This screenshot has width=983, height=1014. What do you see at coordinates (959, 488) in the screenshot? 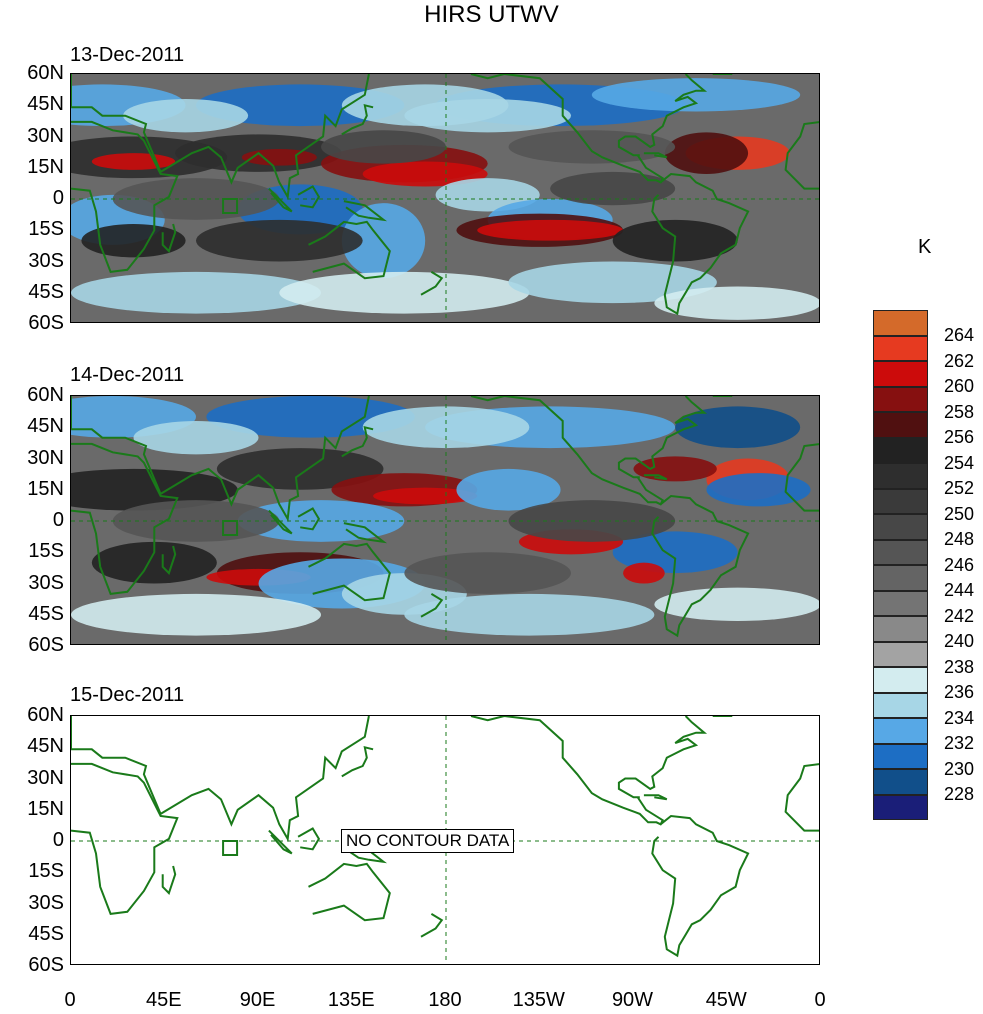
I see `colorbar-level-label: 252` at bounding box center [959, 488].